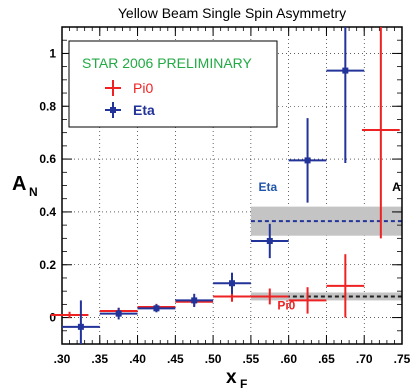 This screenshot has height=391, width=414. I want to click on annotations: Eta Pi0 A, so click(329, 246).